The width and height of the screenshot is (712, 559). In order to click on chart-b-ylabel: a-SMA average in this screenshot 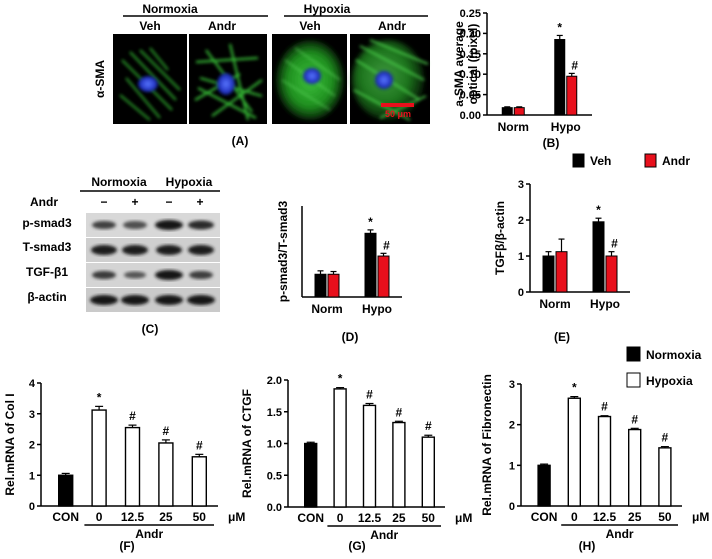, I will do `click(459, 64)`.